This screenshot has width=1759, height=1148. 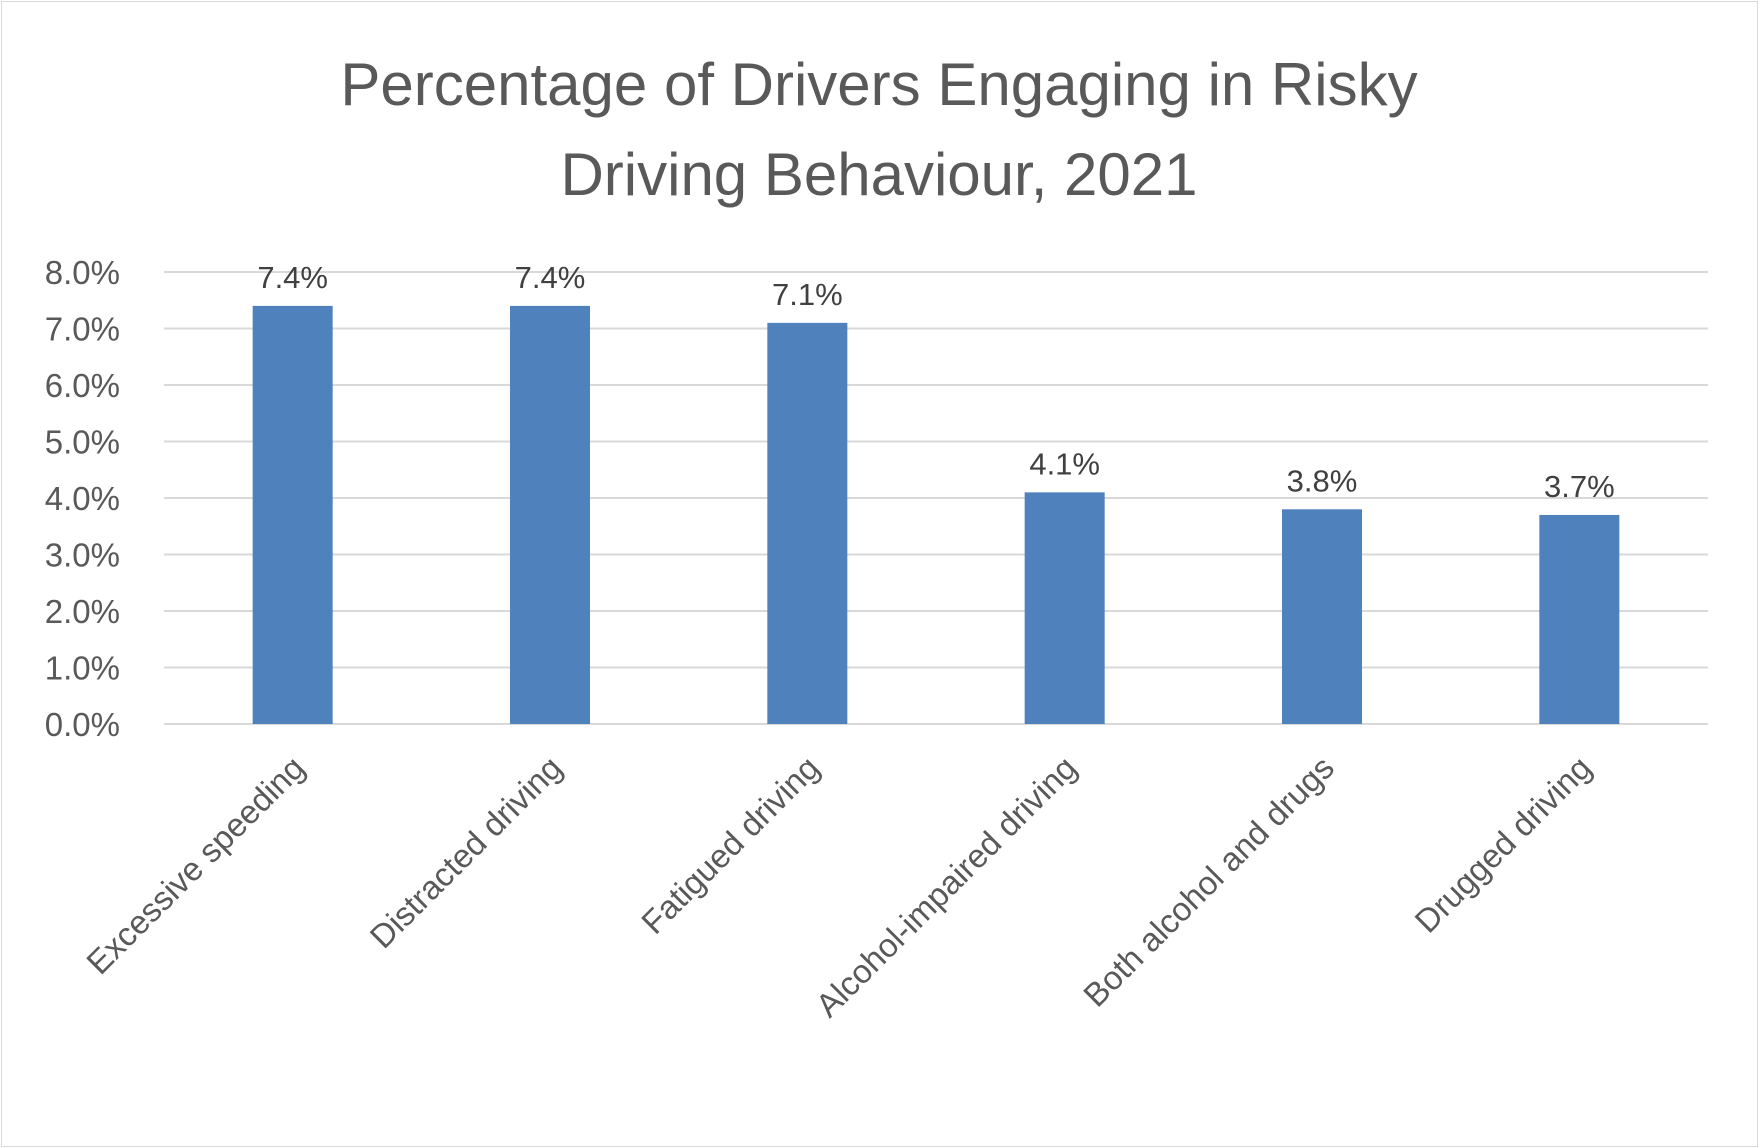 I want to click on y-axis-ticks: 0.0% 1.0% 2.0% 3.0% 4.0% 5.0% 6.0% 7.0% 8.0%, so click(x=82, y=498).